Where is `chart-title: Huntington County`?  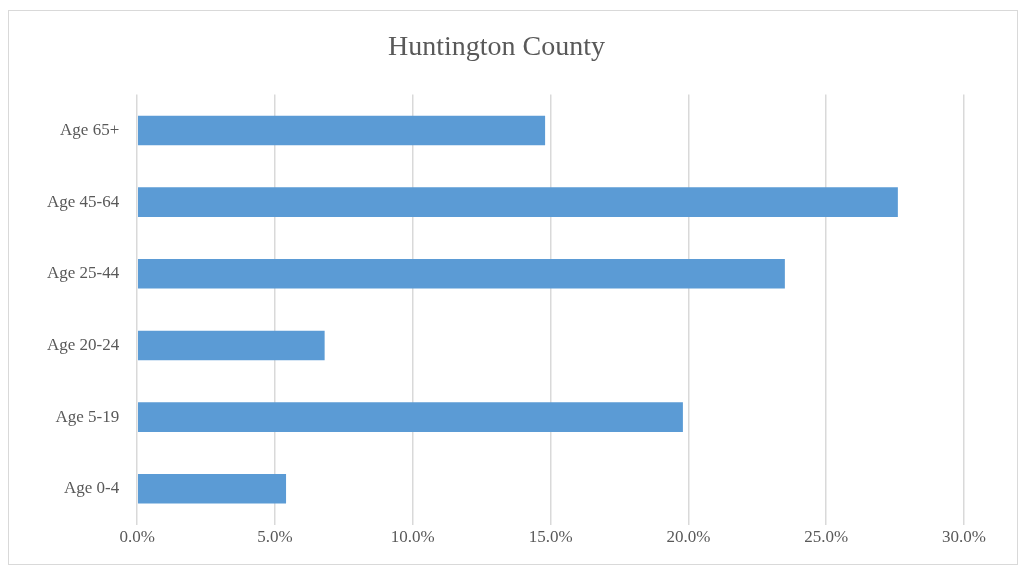
chart-title: Huntington County is located at coordinates (496, 46).